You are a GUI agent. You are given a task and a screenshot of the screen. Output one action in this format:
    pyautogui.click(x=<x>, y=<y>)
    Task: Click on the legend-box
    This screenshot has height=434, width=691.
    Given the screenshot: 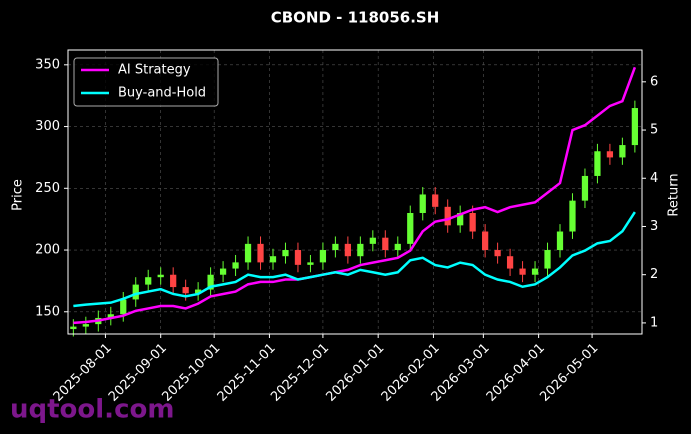 What is the action you would take?
    pyautogui.click(x=146, y=82)
    